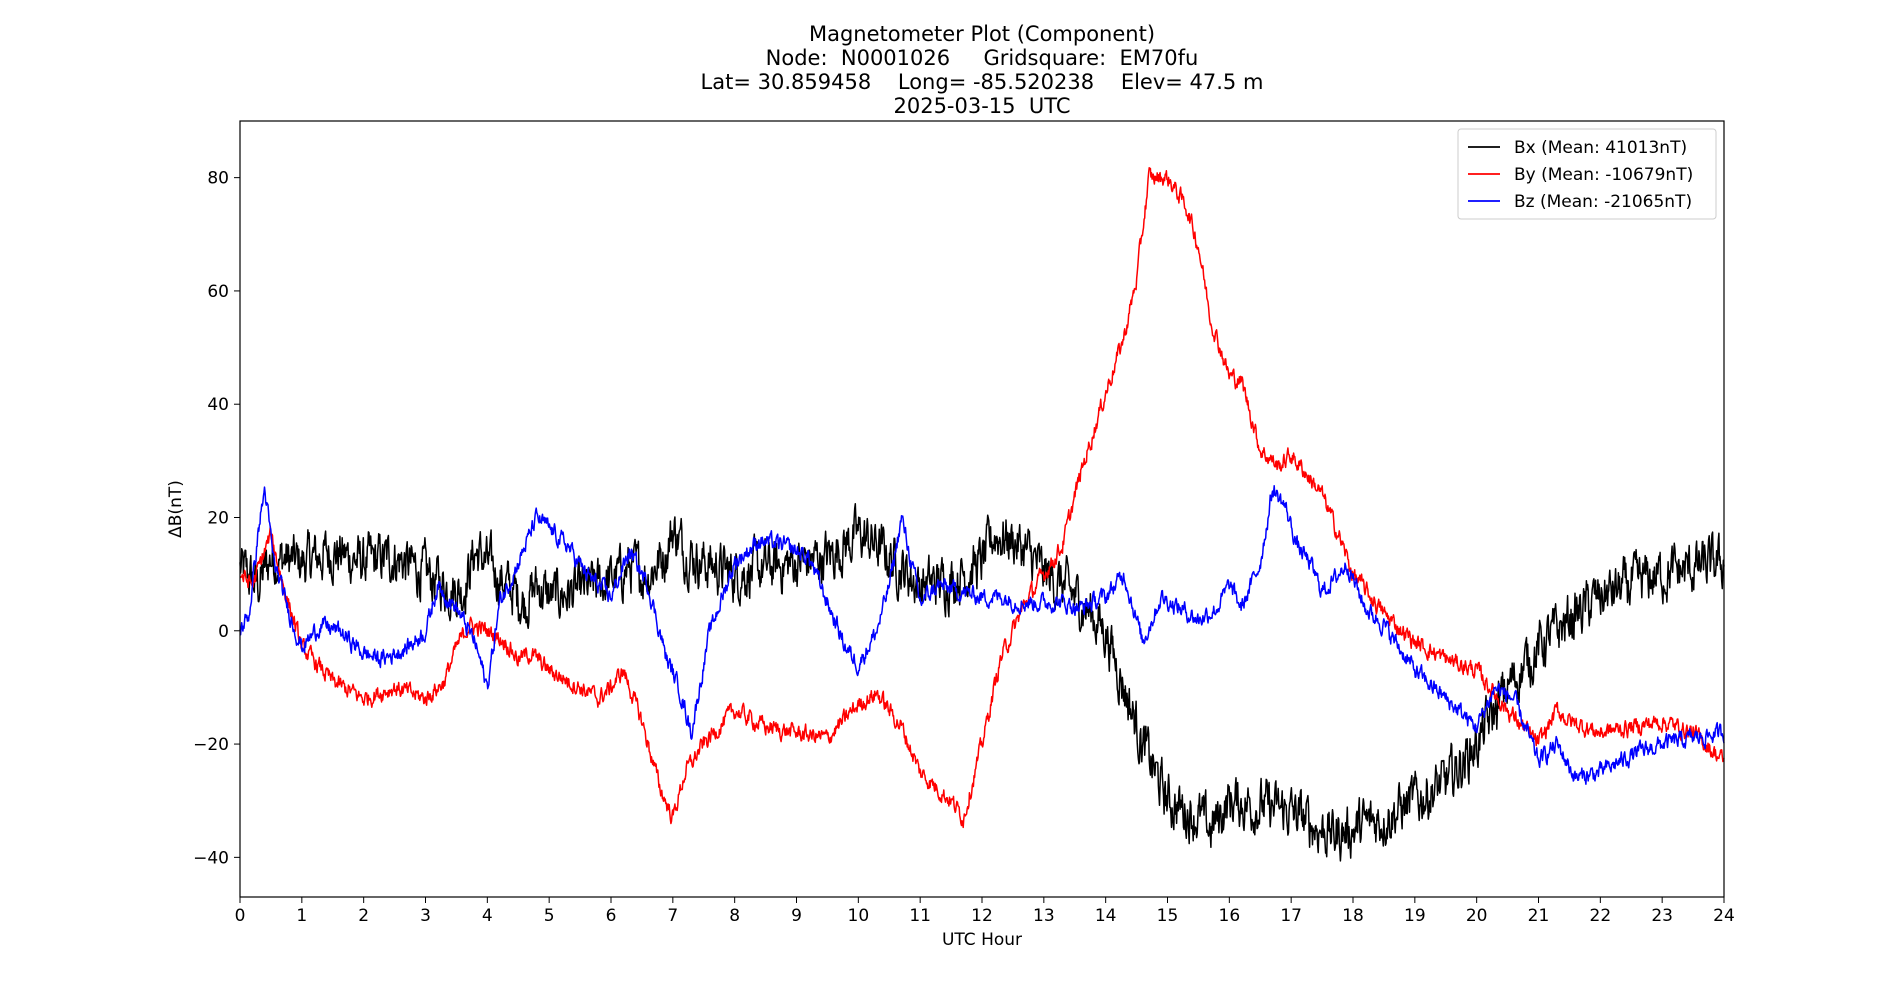  Describe the element at coordinates (1477, 916) in the screenshot. I see `x-tick-label: 20` at that location.